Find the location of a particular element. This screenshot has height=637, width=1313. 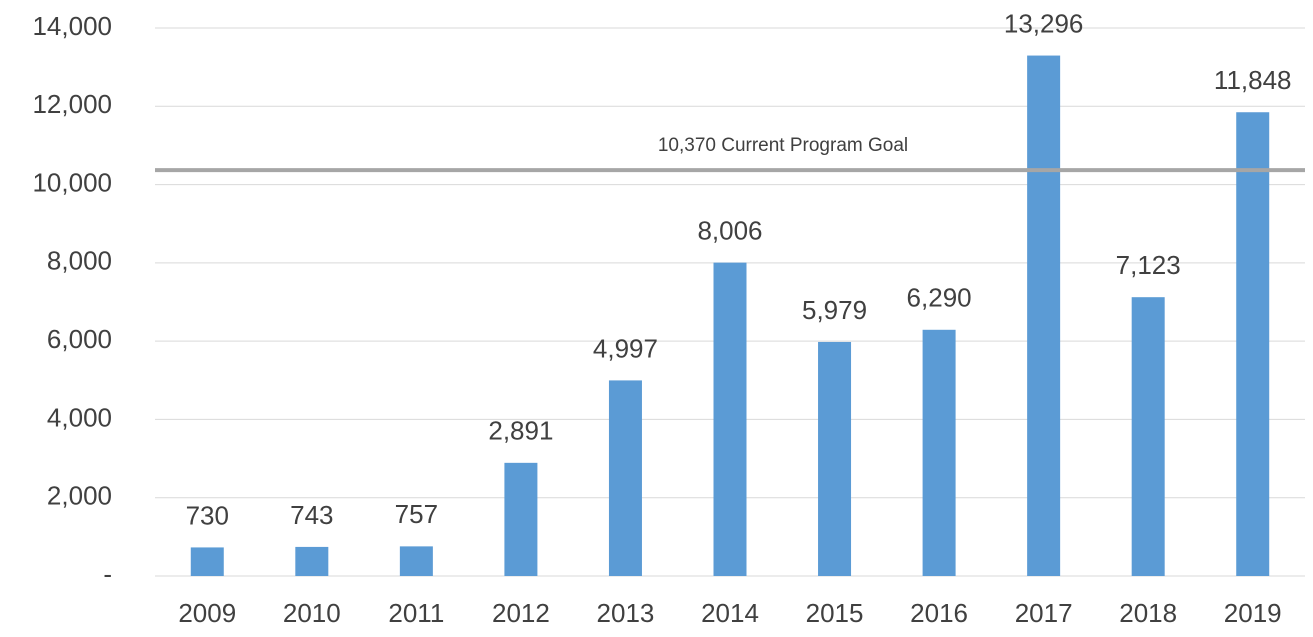

data-label: 5,979 is located at coordinates (834, 310).